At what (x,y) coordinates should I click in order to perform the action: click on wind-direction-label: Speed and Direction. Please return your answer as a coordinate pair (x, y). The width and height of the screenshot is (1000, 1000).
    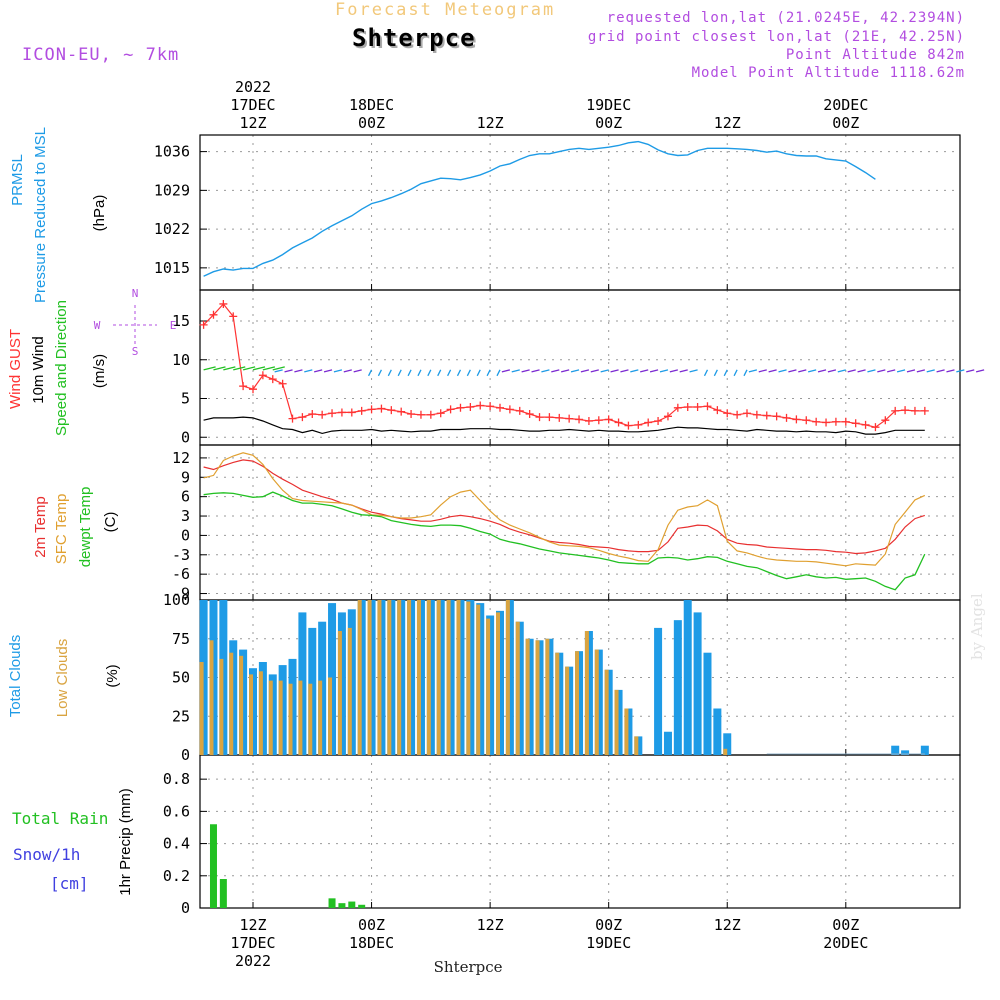
    Looking at the image, I should click on (61, 368).